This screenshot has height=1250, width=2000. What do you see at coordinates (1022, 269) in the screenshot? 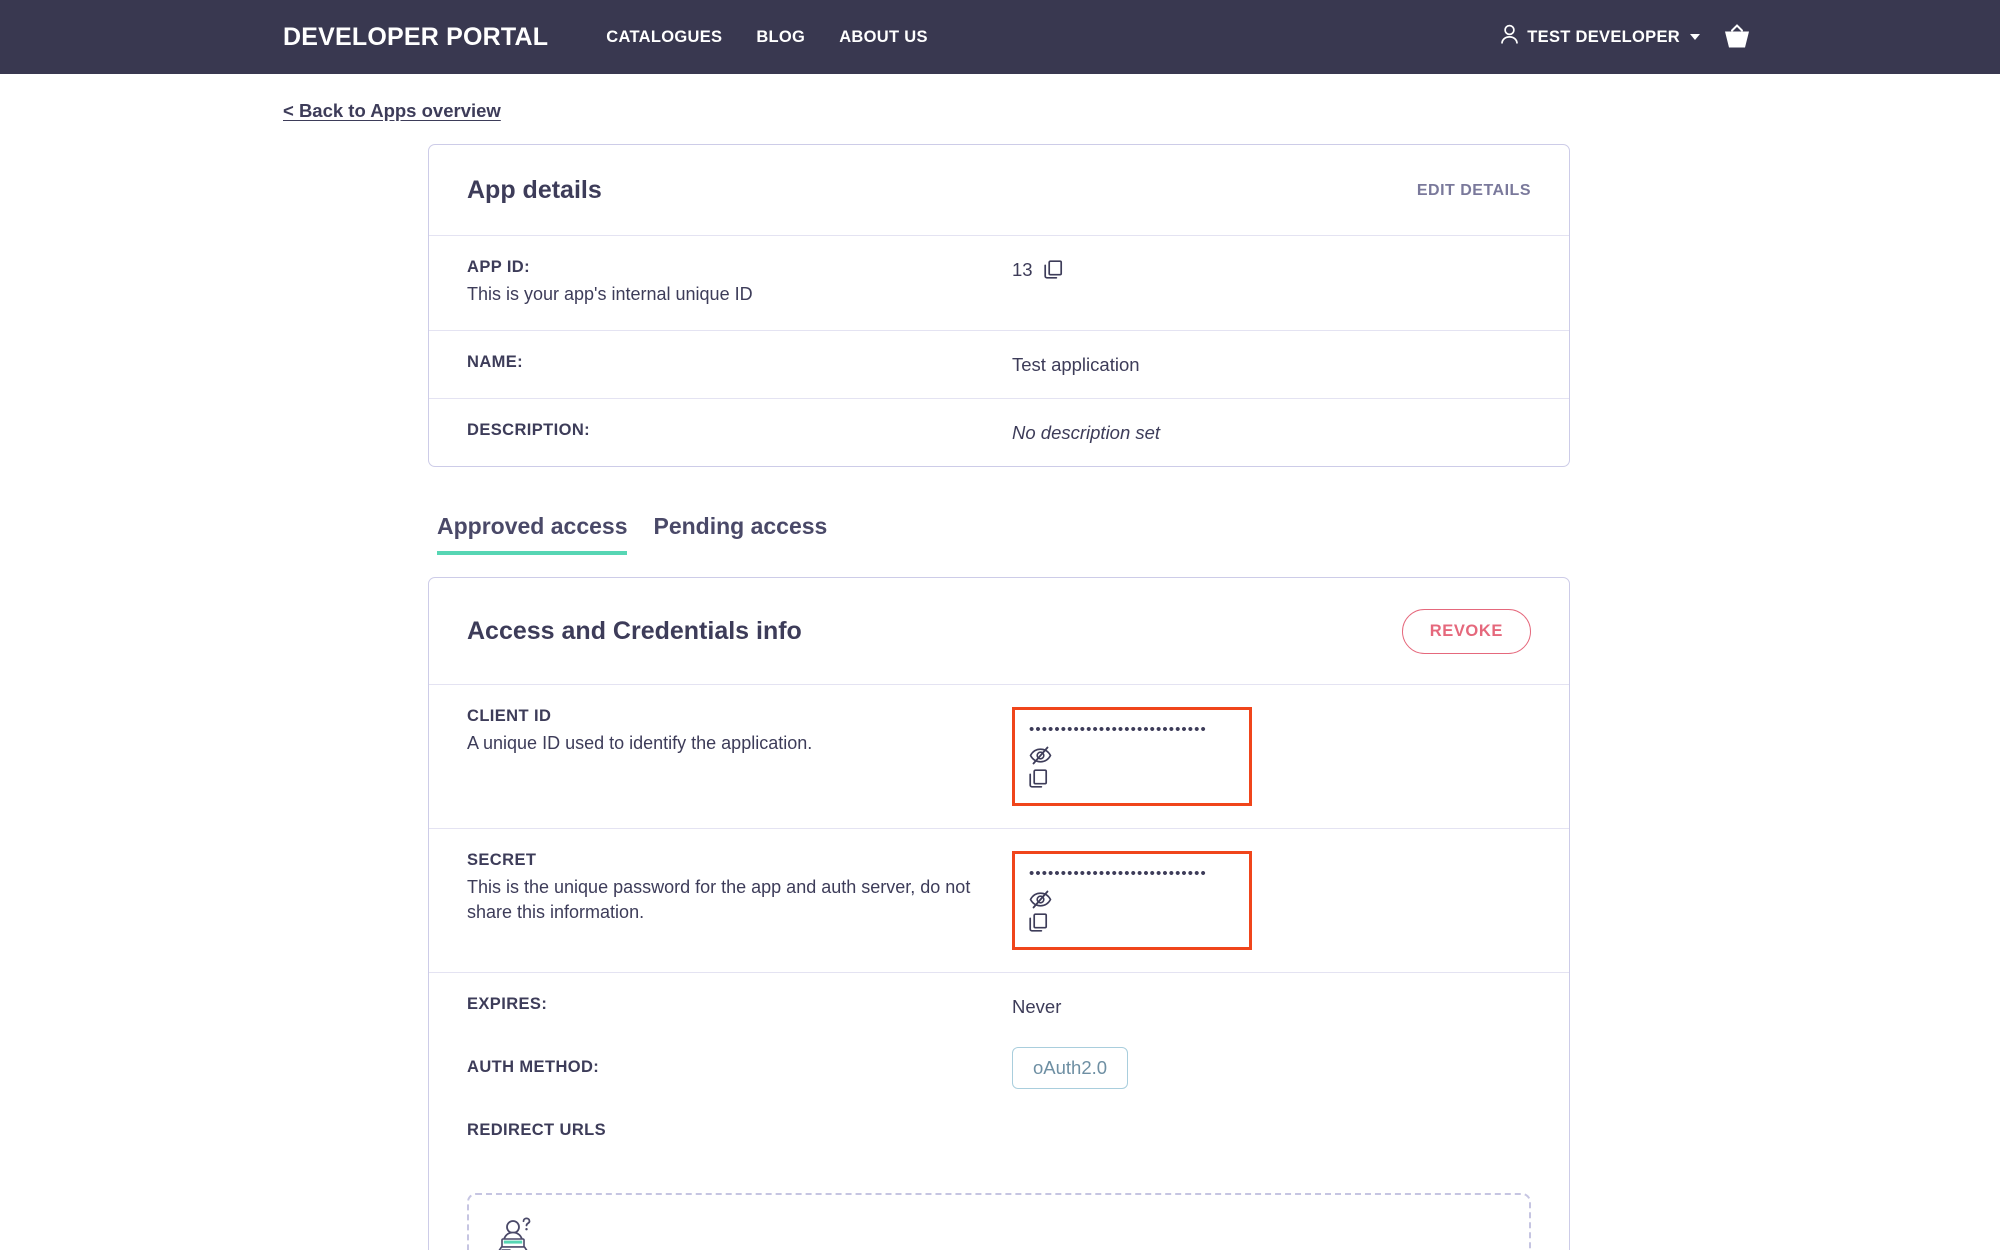
I see `app-id-value: 13` at bounding box center [1022, 269].